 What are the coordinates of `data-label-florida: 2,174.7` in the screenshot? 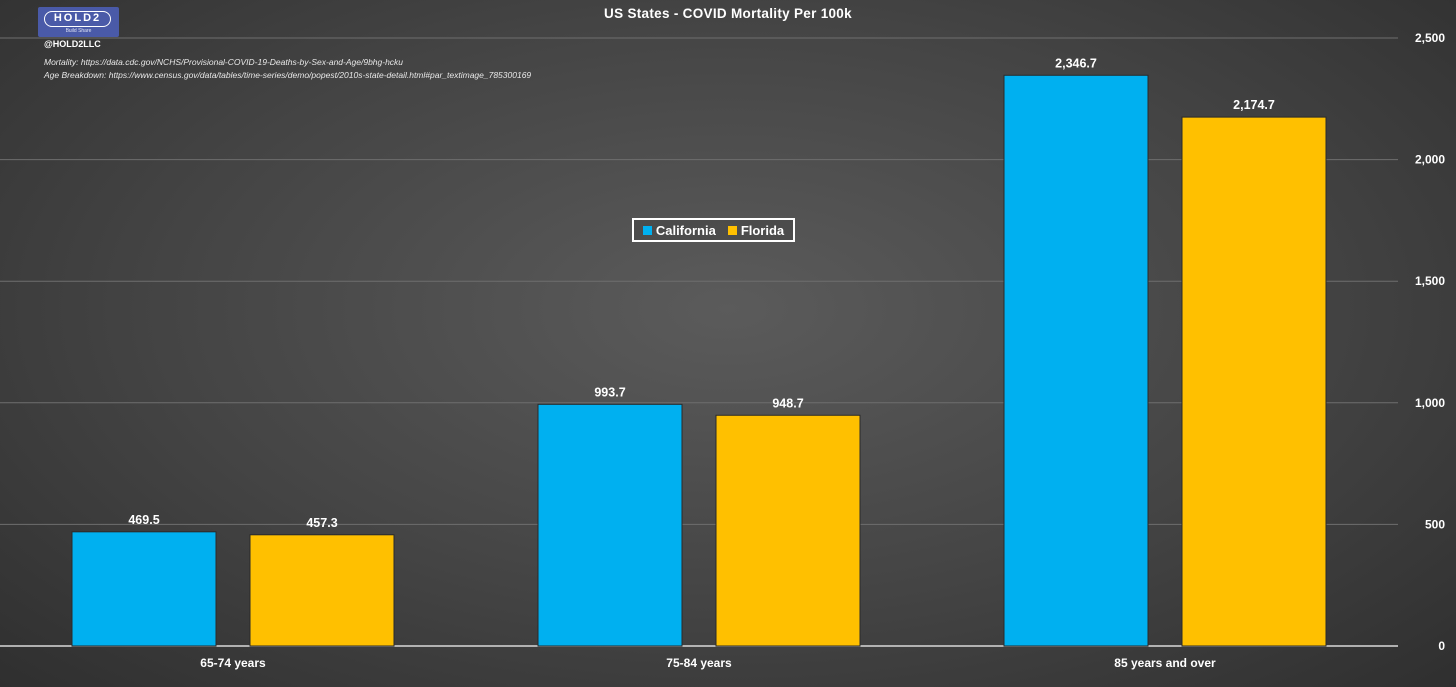 It's located at (1254, 105).